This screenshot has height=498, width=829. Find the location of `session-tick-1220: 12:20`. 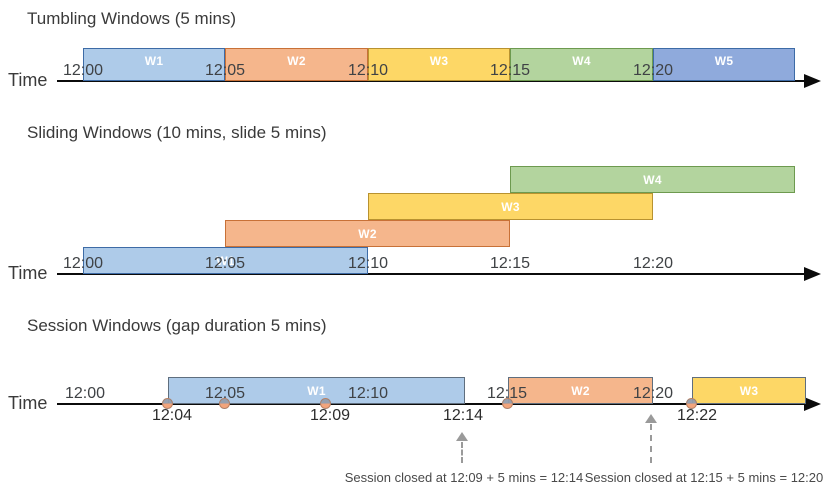

session-tick-1220: 12:20 is located at coordinates (653, 393).